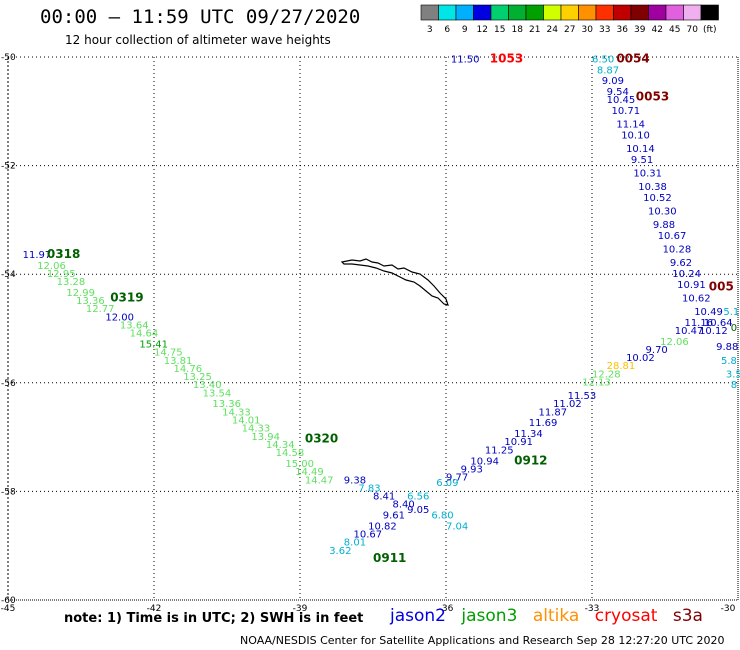  Describe the element at coordinates (569, 30) in the screenshot. I see `colorbar-label: 27` at that location.